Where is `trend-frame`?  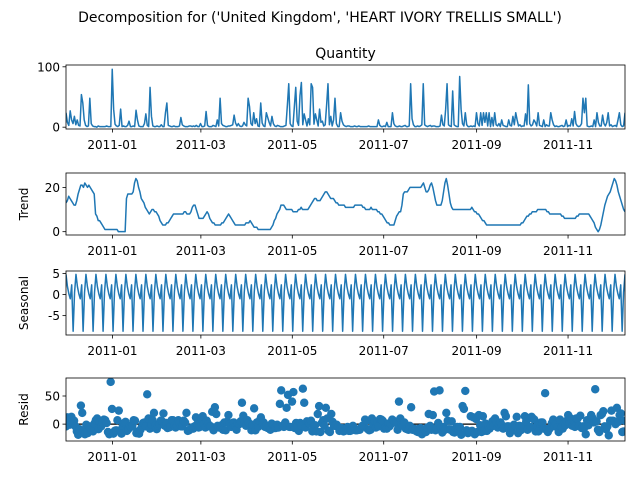
trend-frame is located at coordinates (345, 204).